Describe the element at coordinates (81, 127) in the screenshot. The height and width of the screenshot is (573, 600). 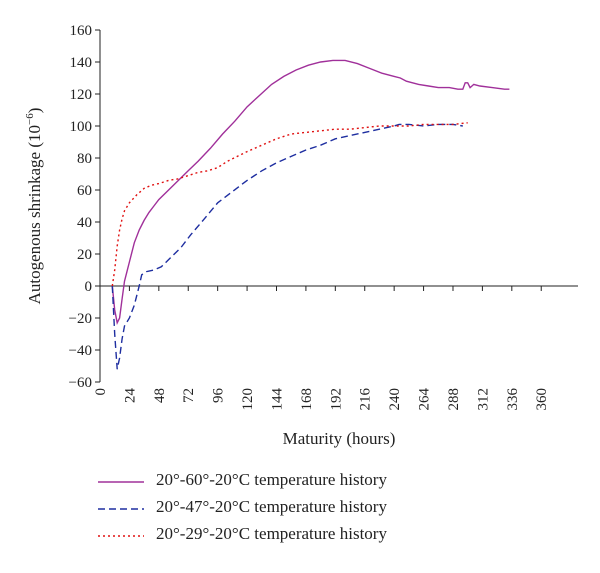
I see `y-tick-label: 100` at that location.